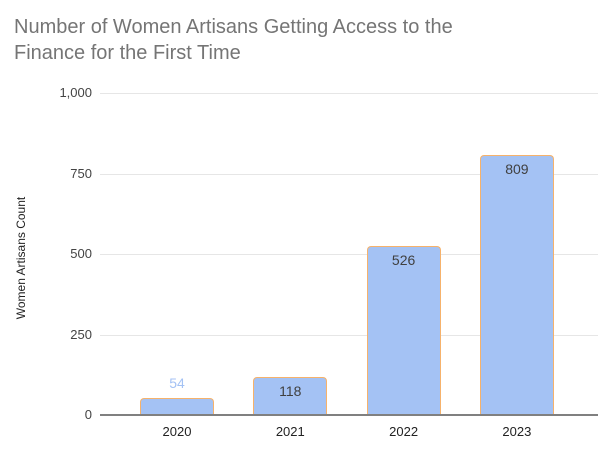  What do you see at coordinates (516, 284) in the screenshot?
I see `bar-2023` at bounding box center [516, 284].